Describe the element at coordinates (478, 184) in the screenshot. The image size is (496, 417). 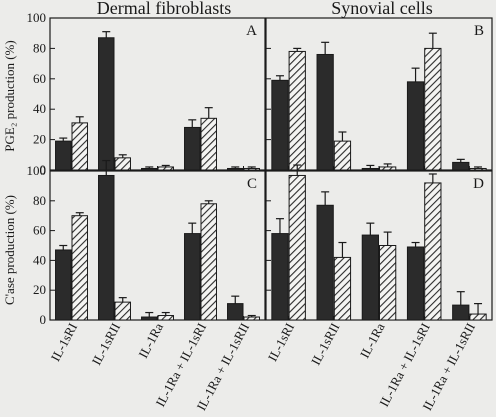
I see `panel-label: D` at that location.